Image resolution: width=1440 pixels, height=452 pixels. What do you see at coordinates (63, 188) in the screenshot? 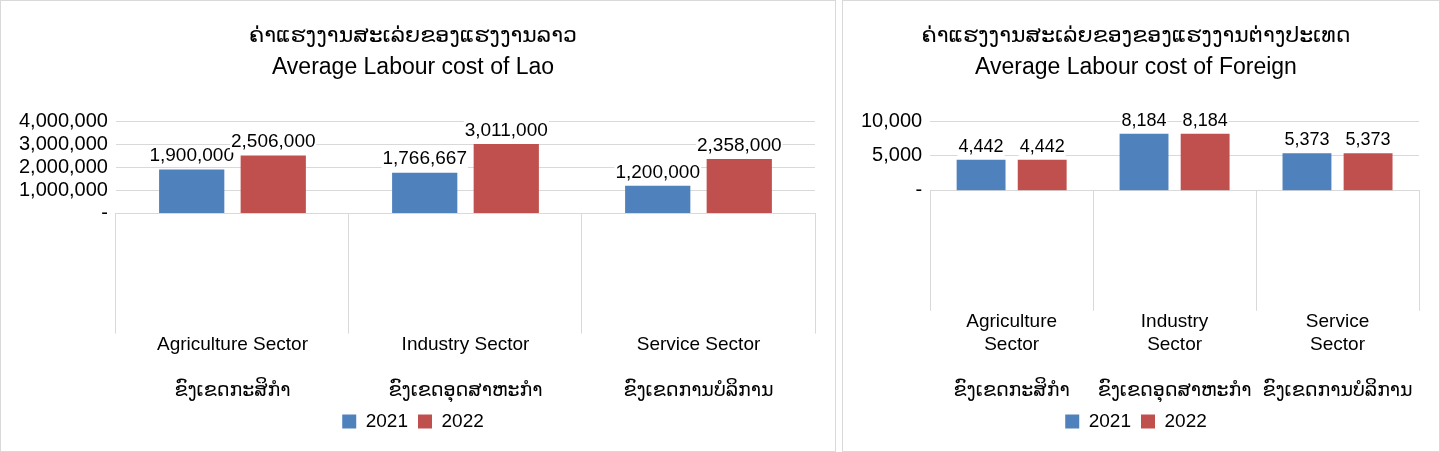
I see `y-tick-label: 1,000,000` at bounding box center [63, 188].